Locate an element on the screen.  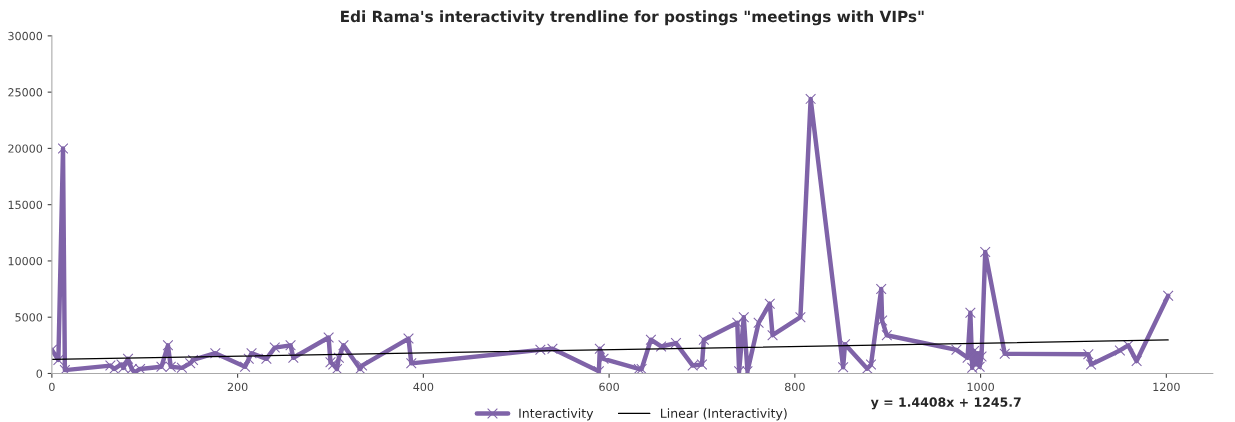
legend-label: Linear (Interactivity) is located at coordinates (724, 414).